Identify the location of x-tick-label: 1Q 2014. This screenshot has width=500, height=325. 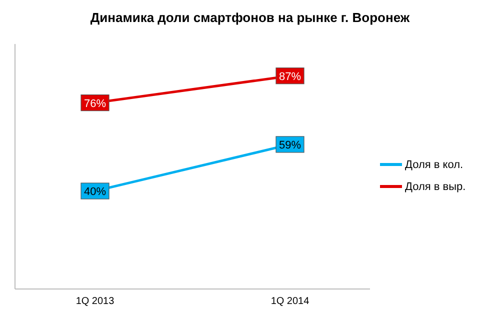
(290, 302).